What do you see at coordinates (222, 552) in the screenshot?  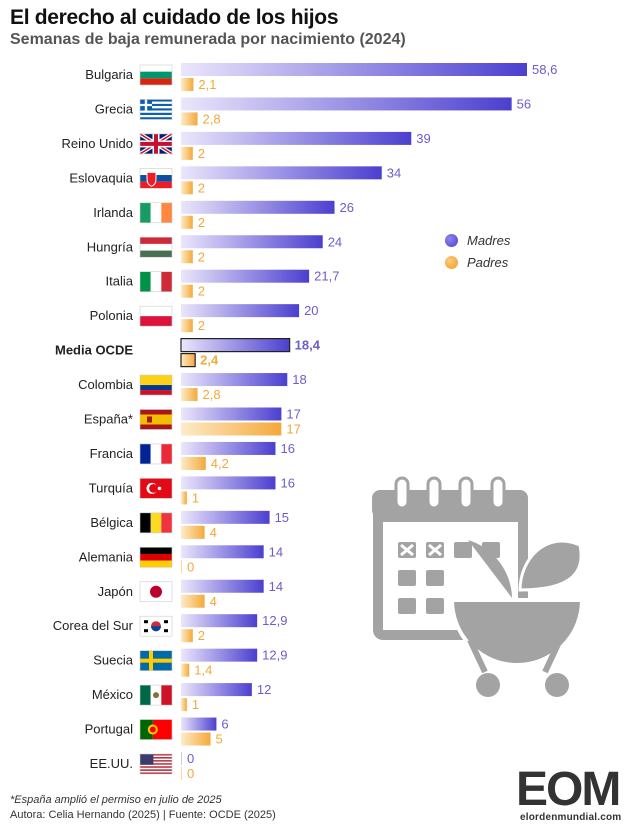 I see `bar-madres-alemania` at bounding box center [222, 552].